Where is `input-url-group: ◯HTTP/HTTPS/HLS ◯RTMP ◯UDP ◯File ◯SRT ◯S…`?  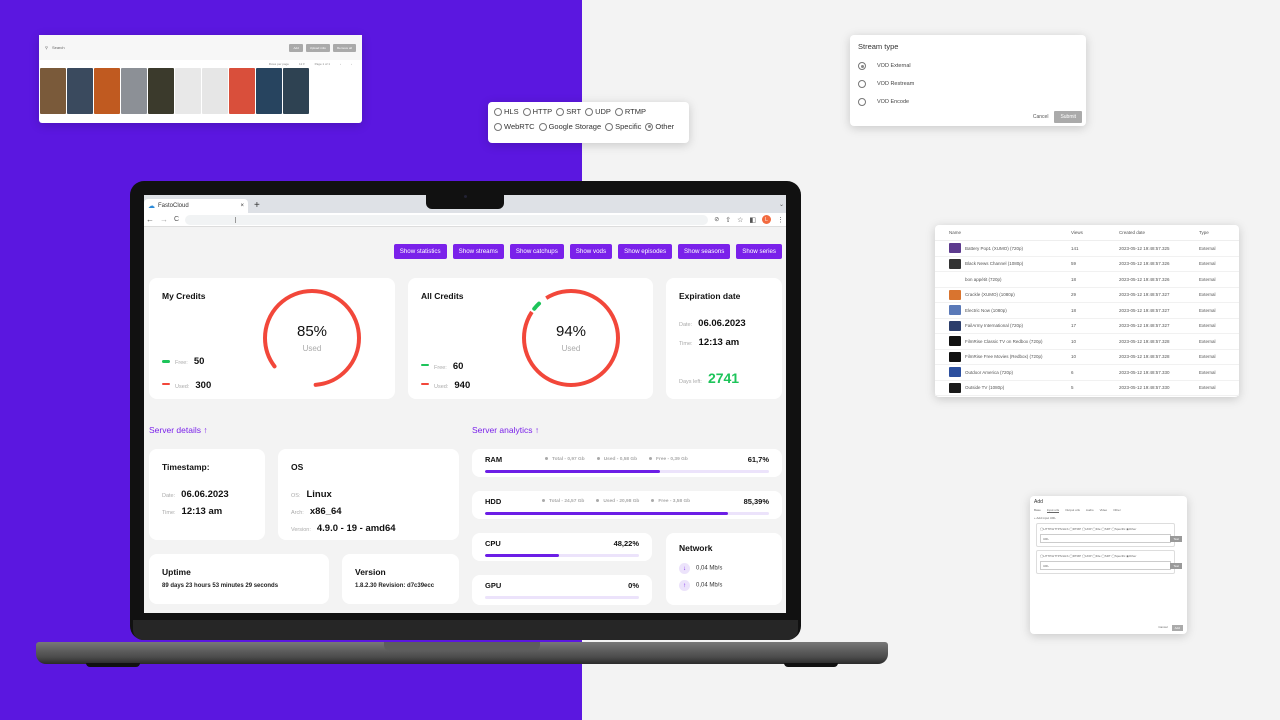
input-url-group: ◯HTTP/HTTPS/HLS ◯RTMP ◯UDP ◯File ◯SRT ◯S… is located at coordinates (1109, 562).